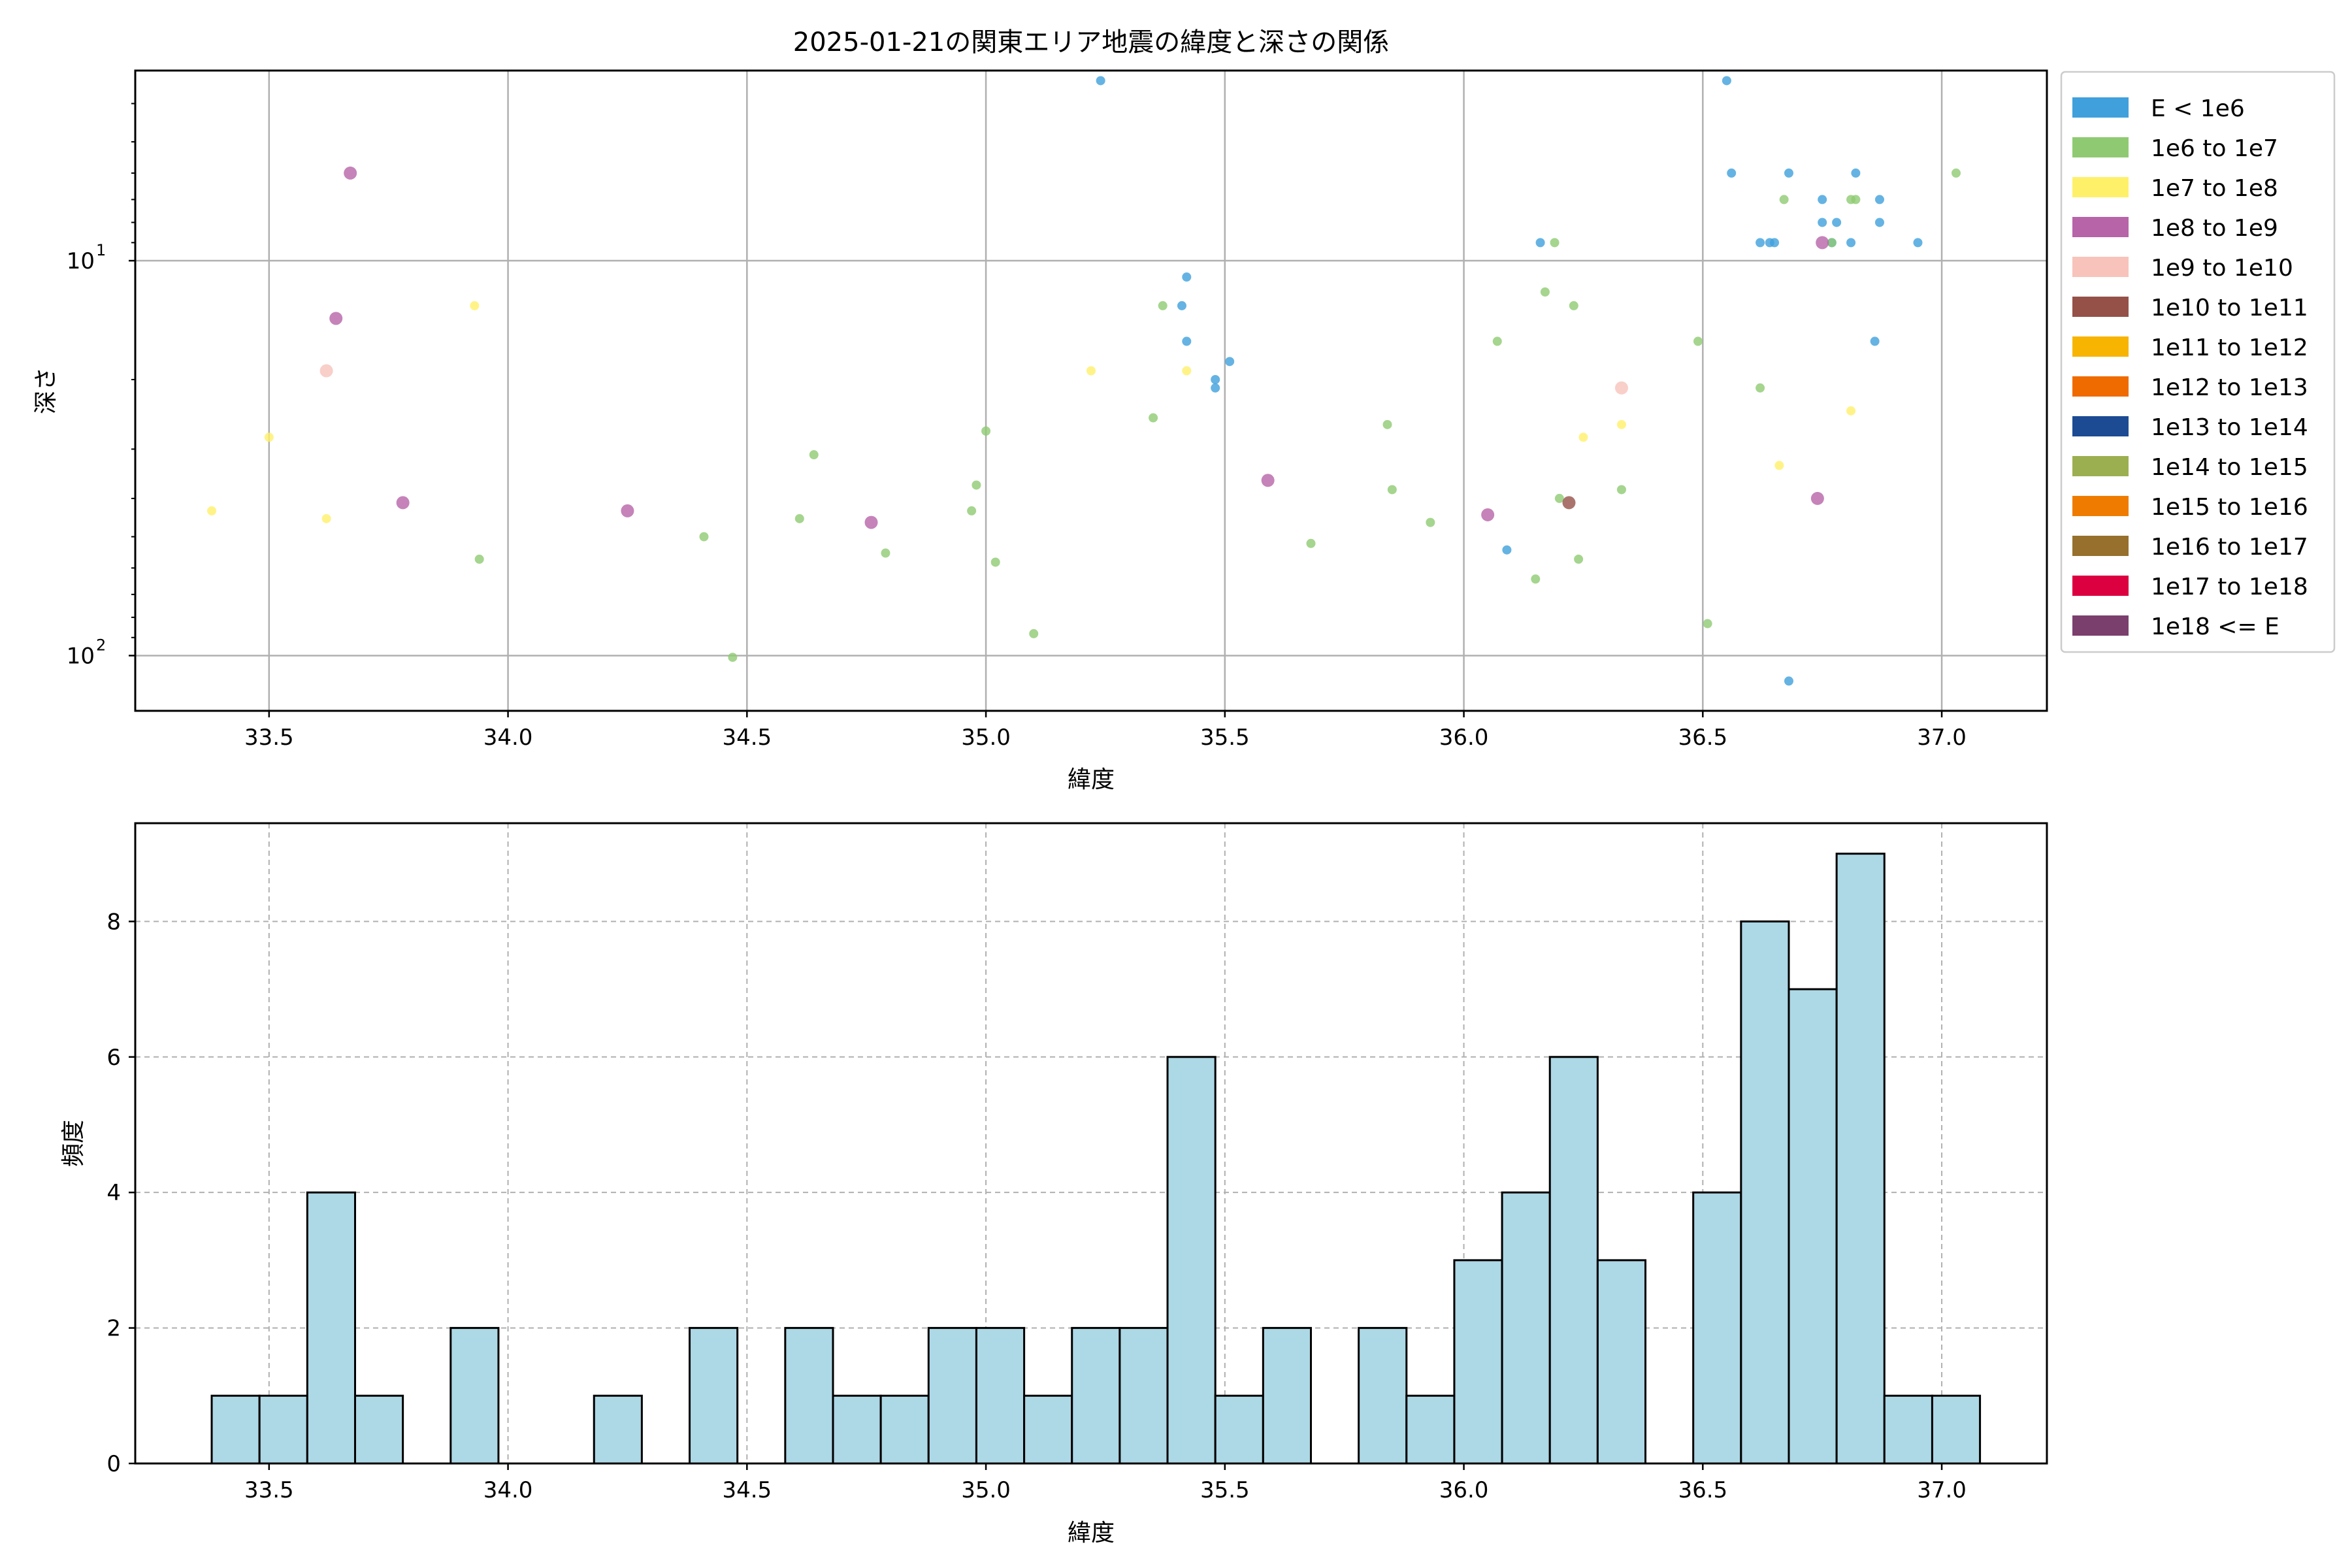  I want to click on legend-box, so click(2198, 362).